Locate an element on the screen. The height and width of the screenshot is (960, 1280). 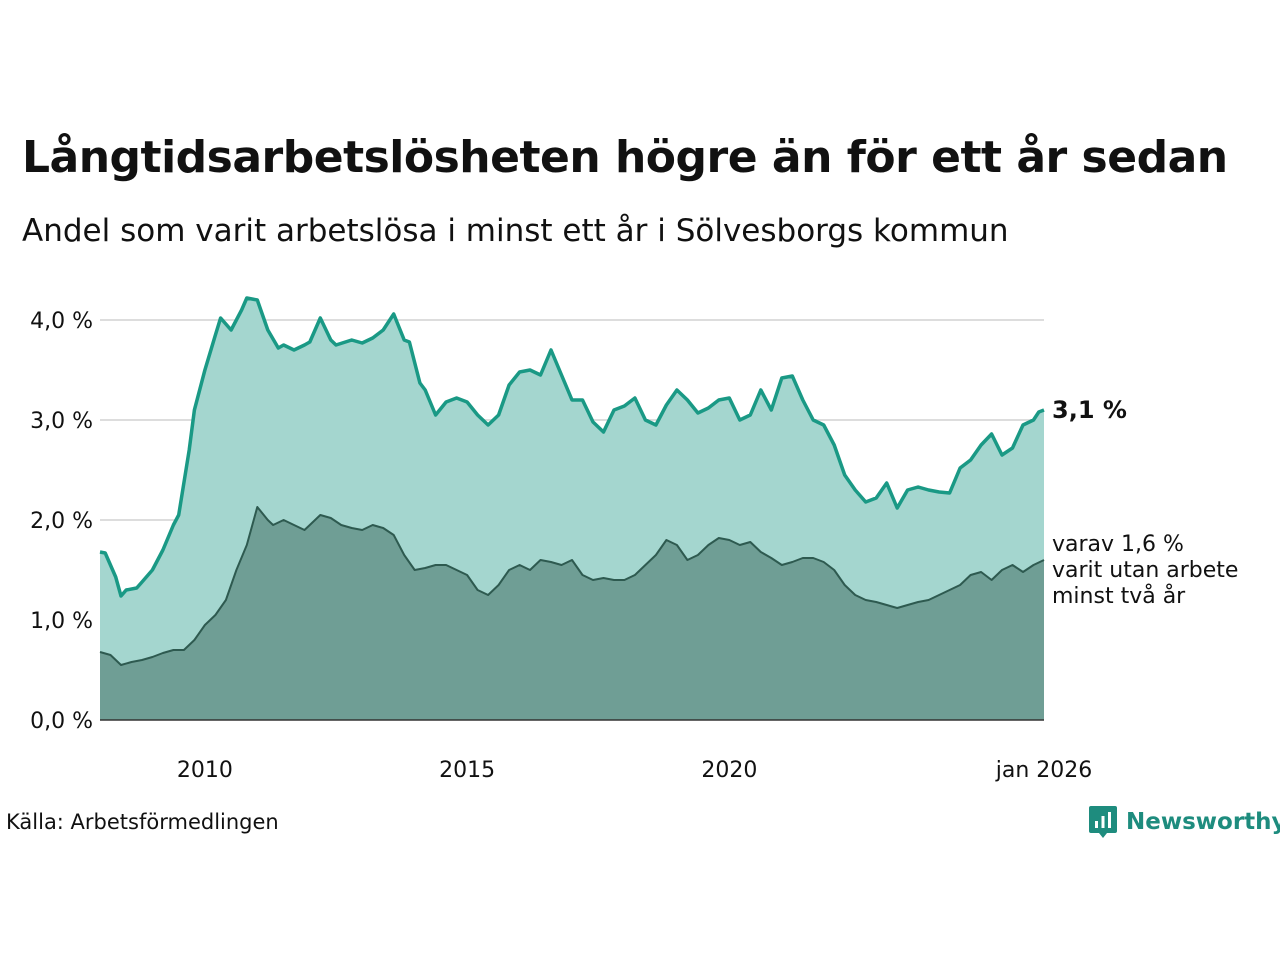
sub-series-label-line-1: varav 1,6 % is located at coordinates (1118, 544).